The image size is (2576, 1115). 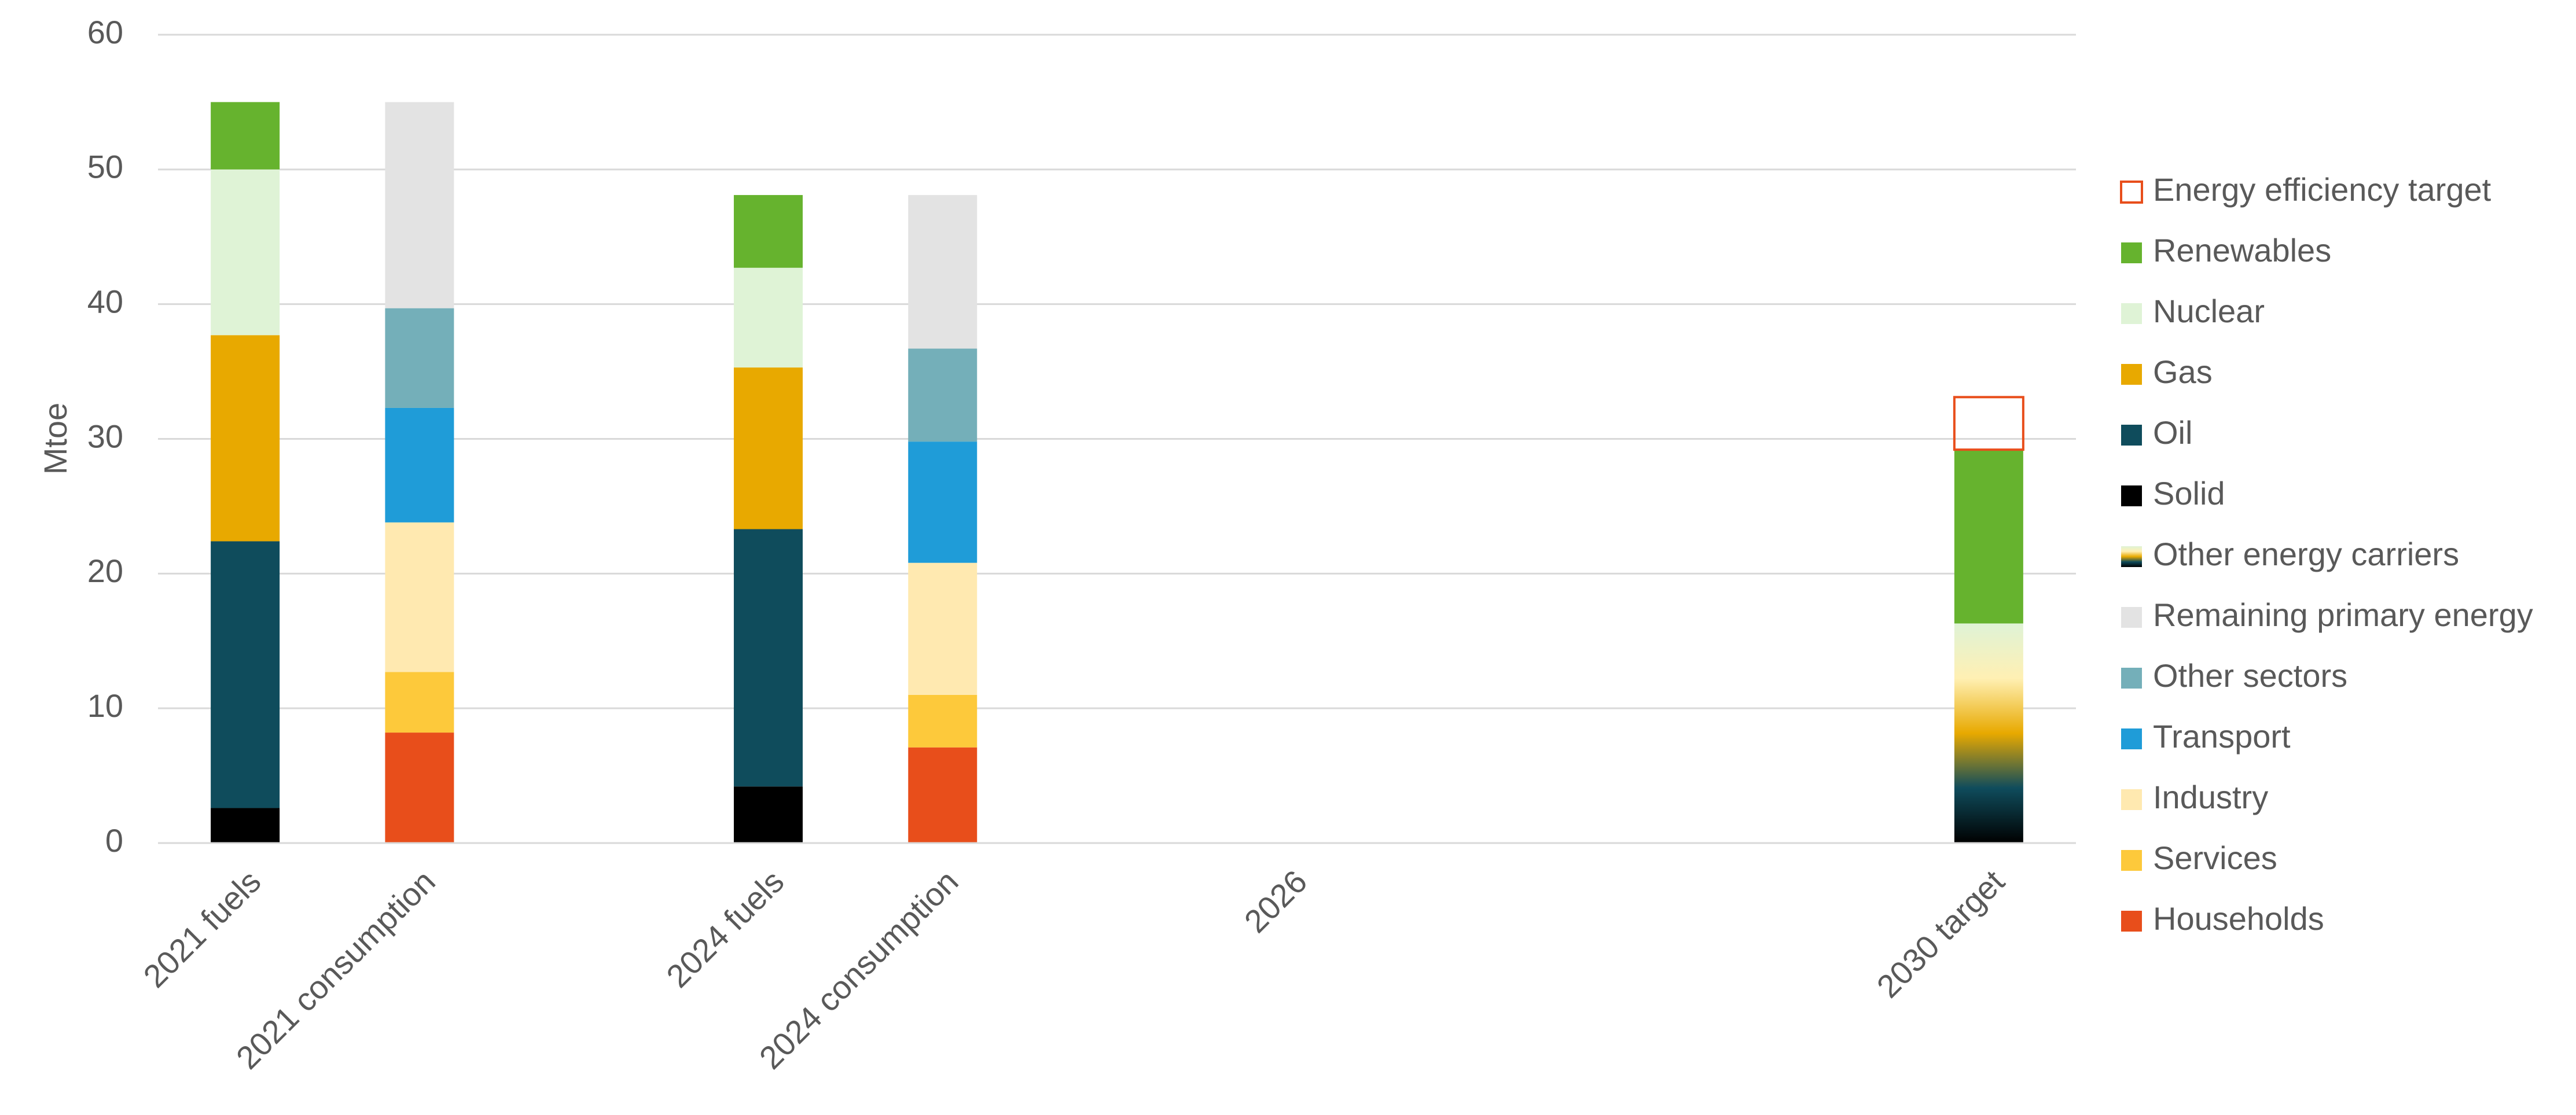 What do you see at coordinates (2222, 736) in the screenshot?
I see `legend-label: Transport` at bounding box center [2222, 736].